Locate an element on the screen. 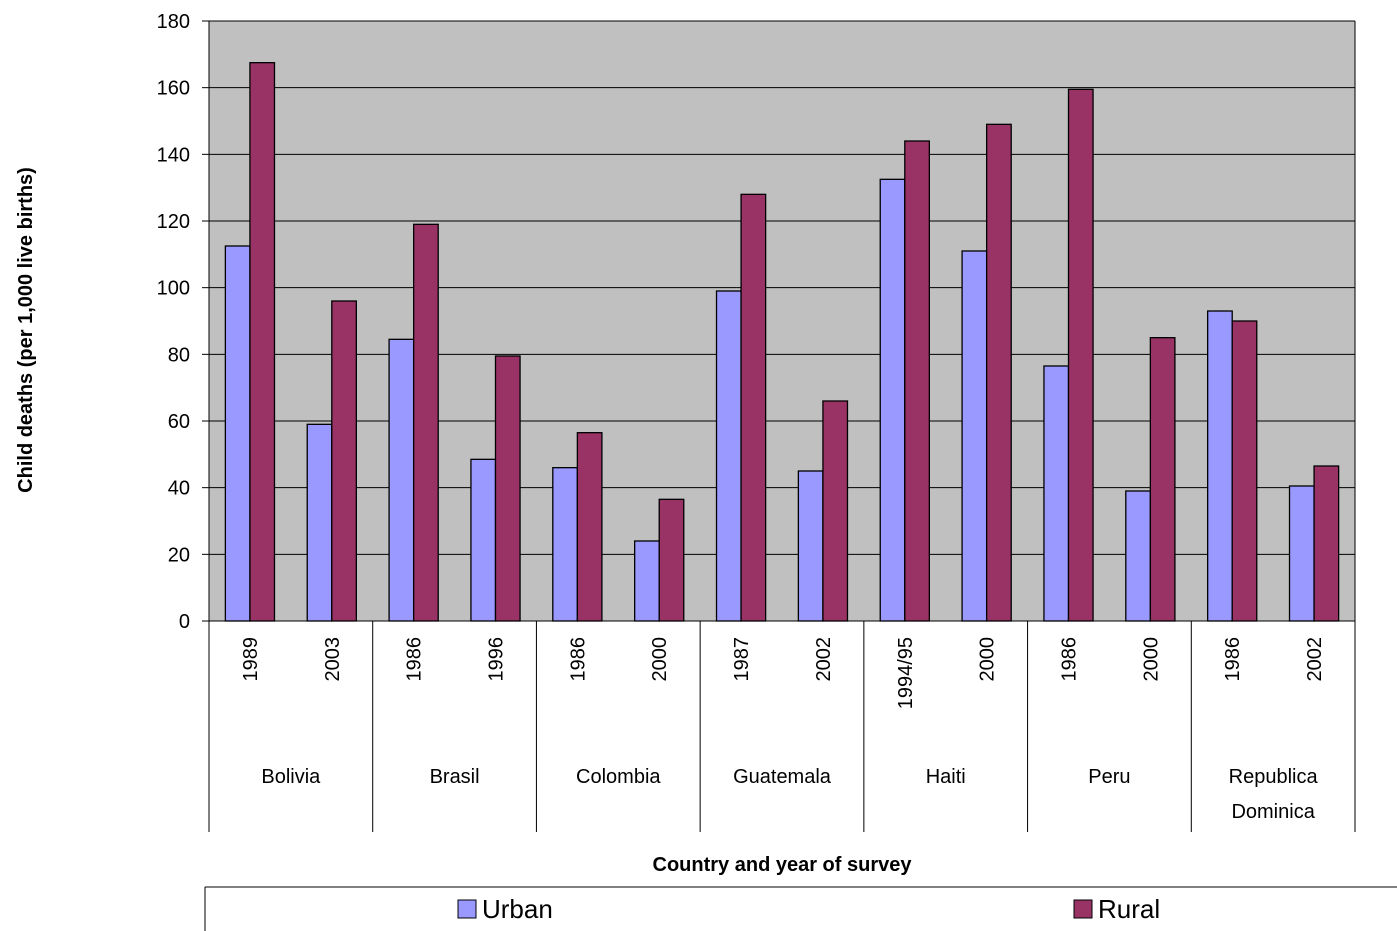 This screenshot has width=1397, height=931. x-group-label-country: Colombia is located at coordinates (618, 777).